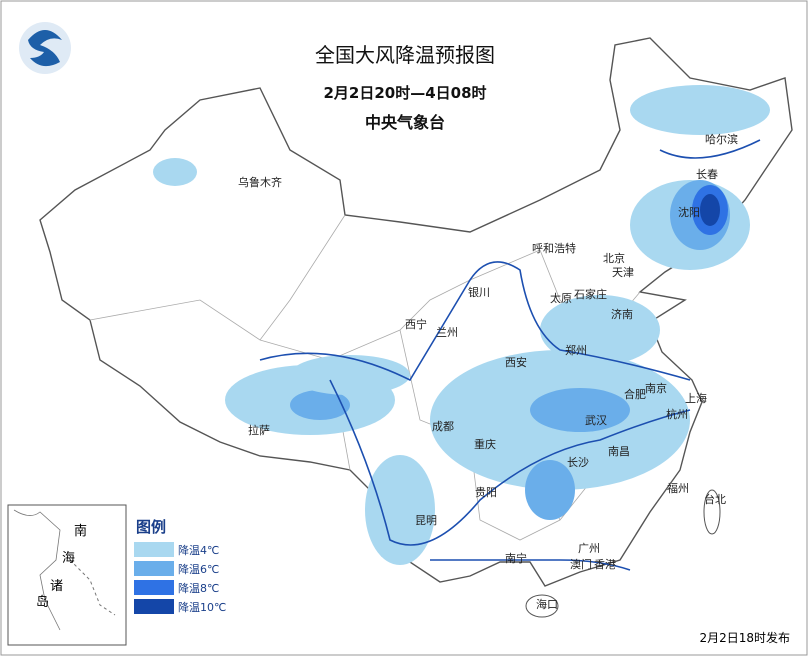 The width and height of the screenshot is (808, 656). Describe the element at coordinates (622, 314) in the screenshot. I see `city-label: 济南` at that location.